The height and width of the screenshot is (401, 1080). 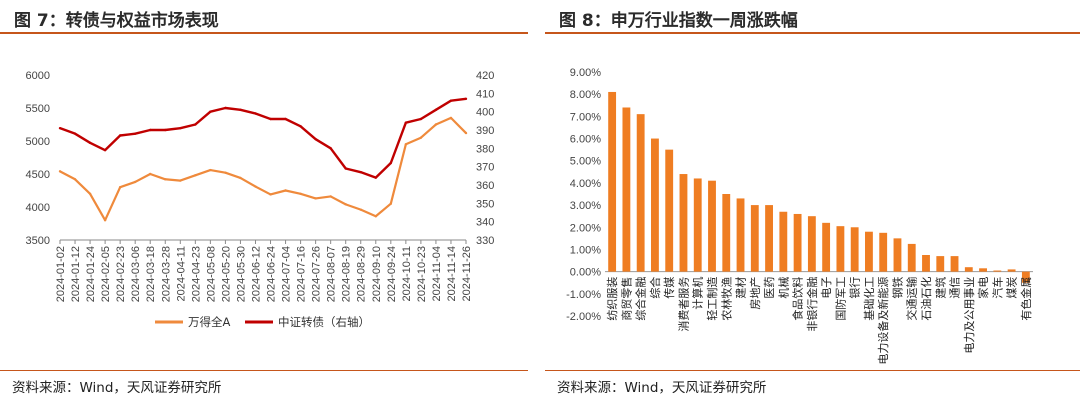 What do you see at coordinates (437, 273) in the screenshot?
I see `x-tick-label: 2024-11-04` at bounding box center [437, 273].